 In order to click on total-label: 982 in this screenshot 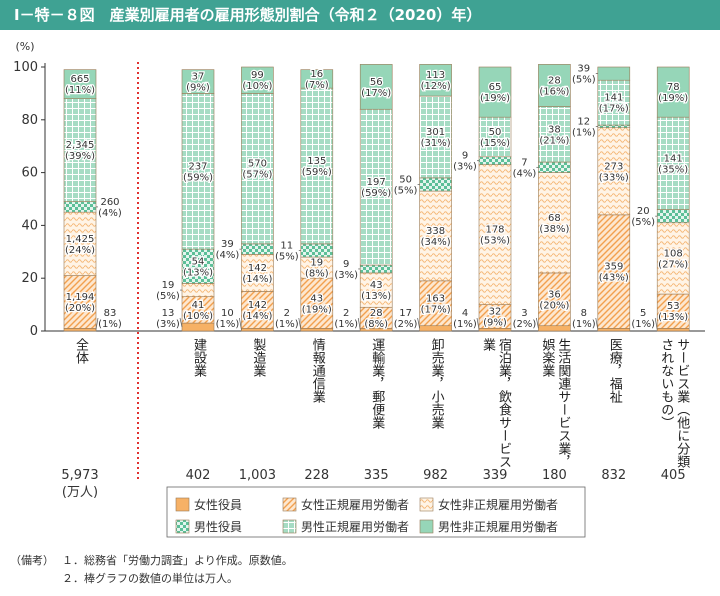, I will do `click(435, 475)`.